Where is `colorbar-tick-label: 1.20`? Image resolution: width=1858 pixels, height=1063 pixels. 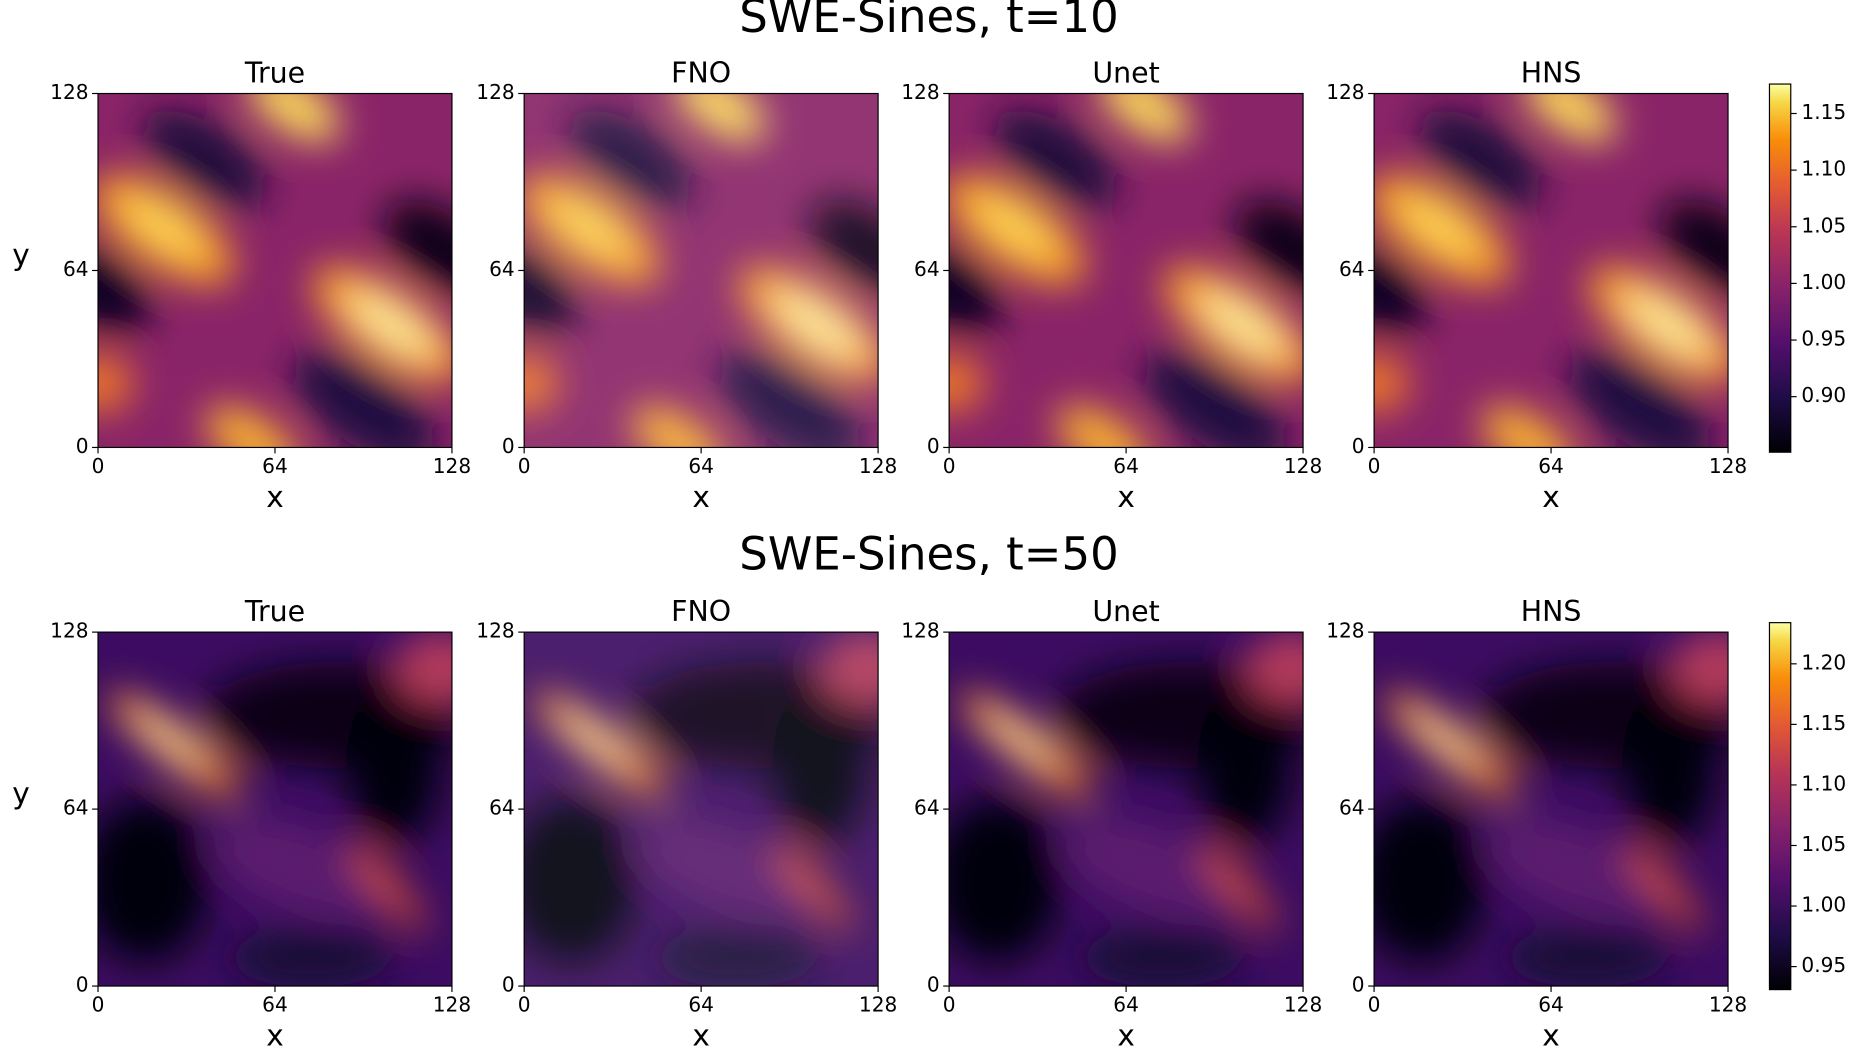 colorbar-tick-label: 1.20 is located at coordinates (1823, 662).